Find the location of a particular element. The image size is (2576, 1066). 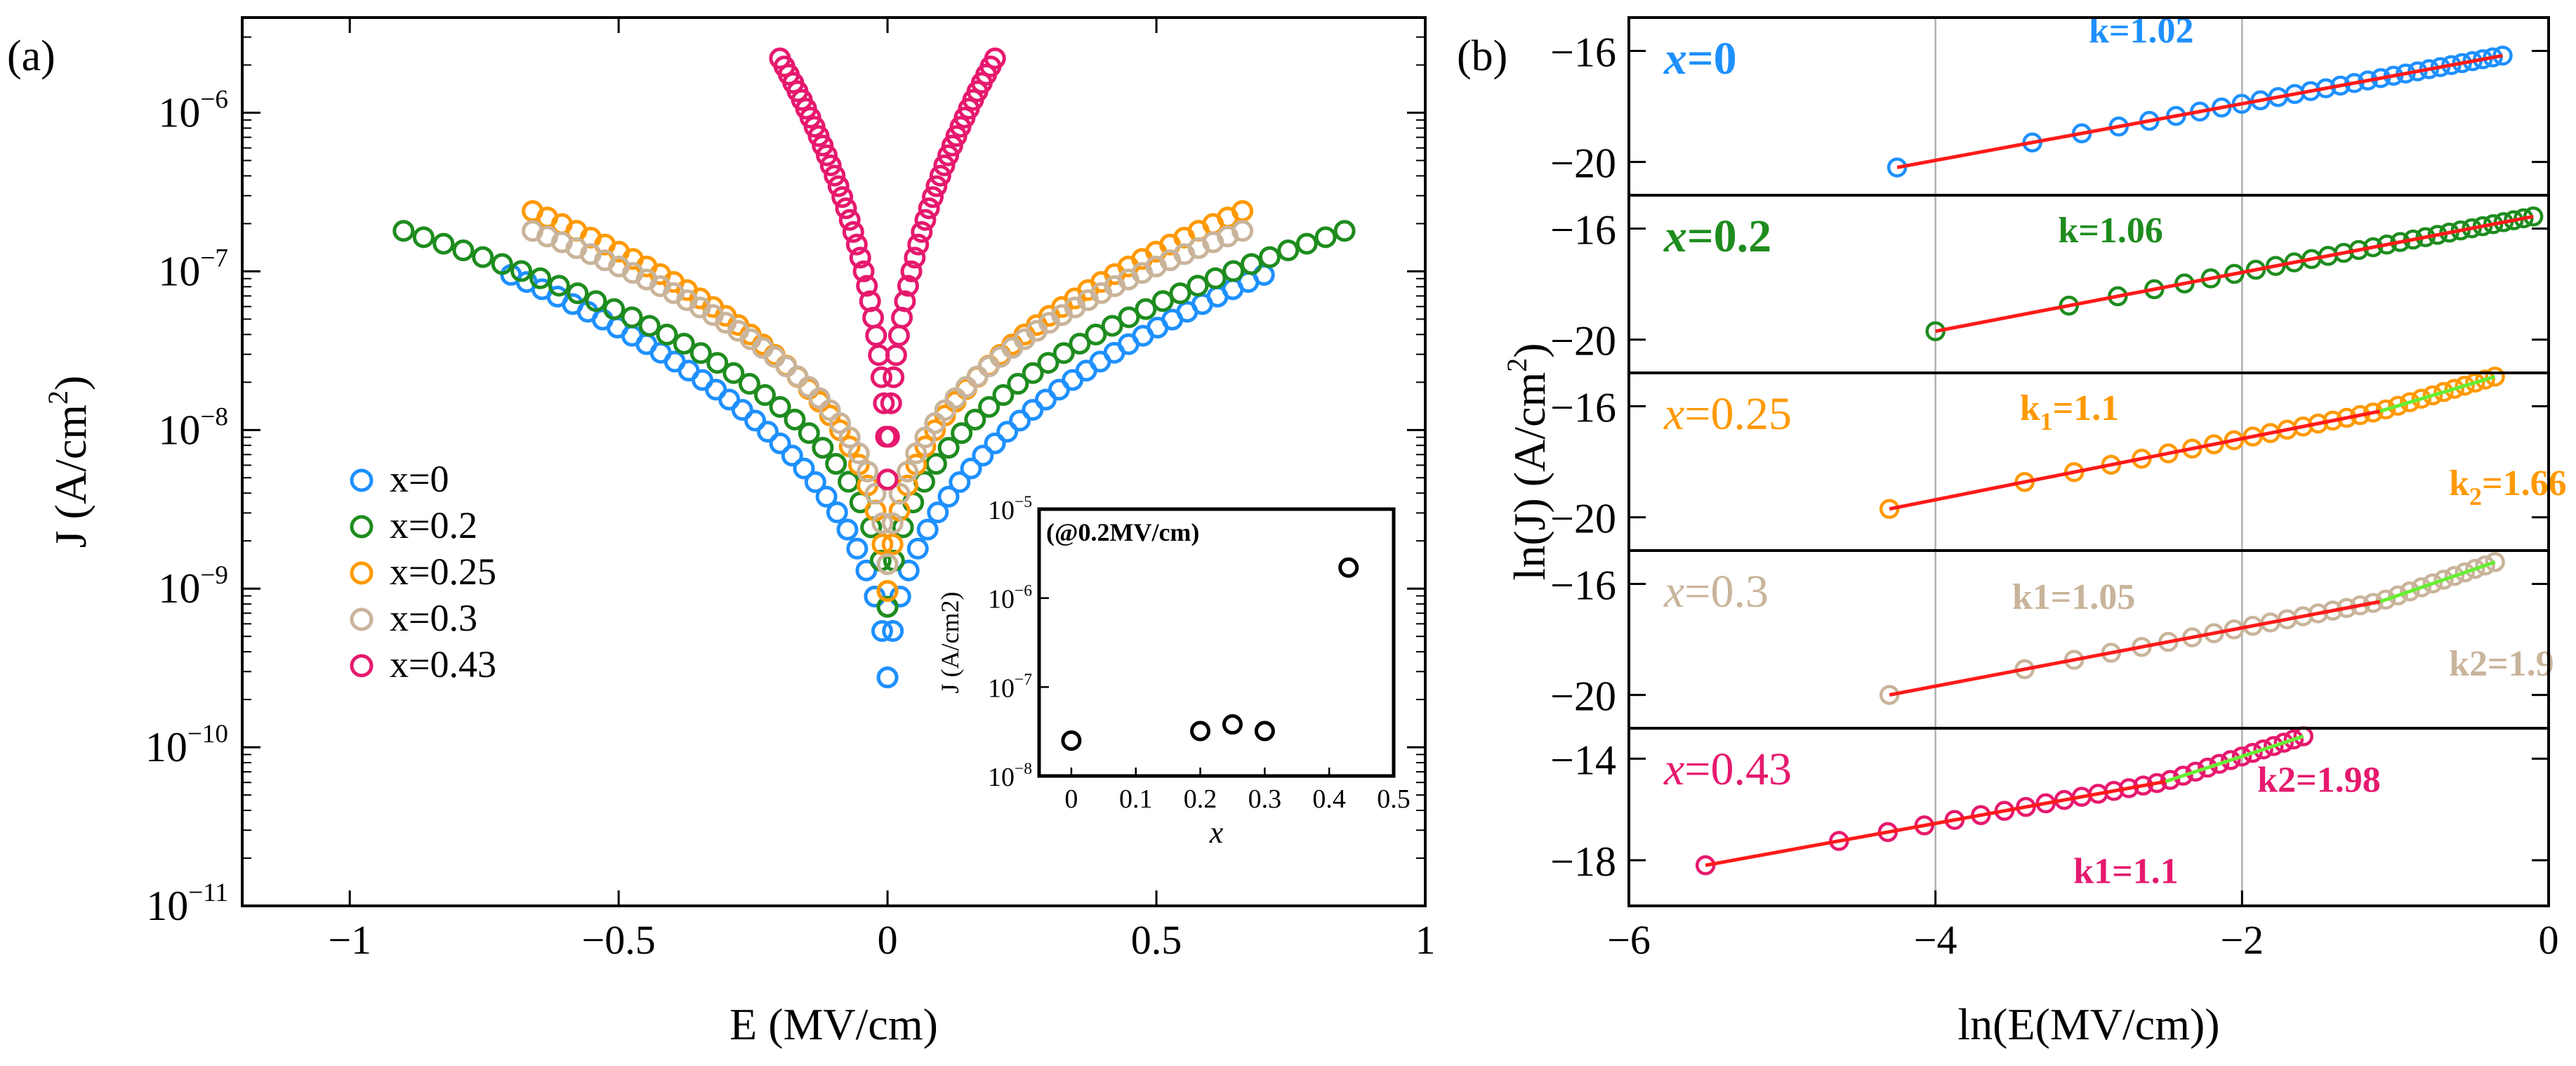

tick-exponent: −6 is located at coordinates (214, 100).